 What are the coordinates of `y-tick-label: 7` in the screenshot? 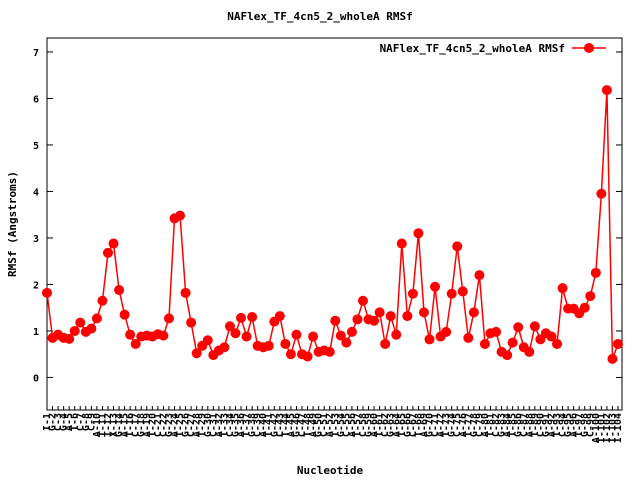 It's located at (36, 53).